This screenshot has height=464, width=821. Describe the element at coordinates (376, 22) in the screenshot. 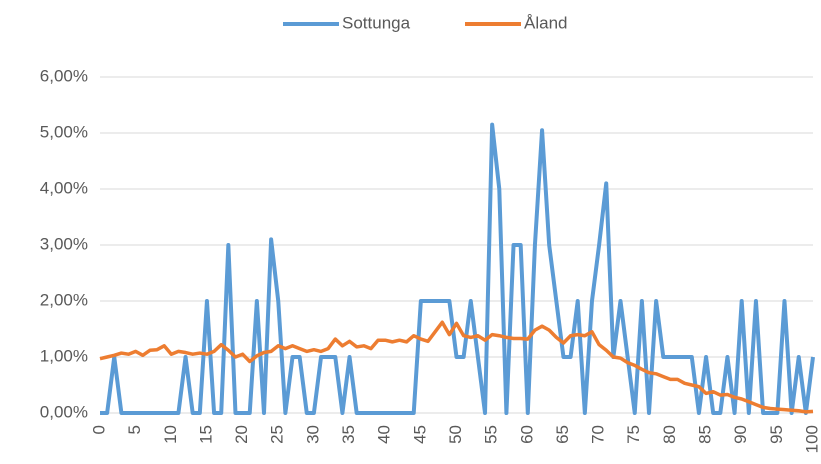

I see `legend-label: Sottunga` at that location.